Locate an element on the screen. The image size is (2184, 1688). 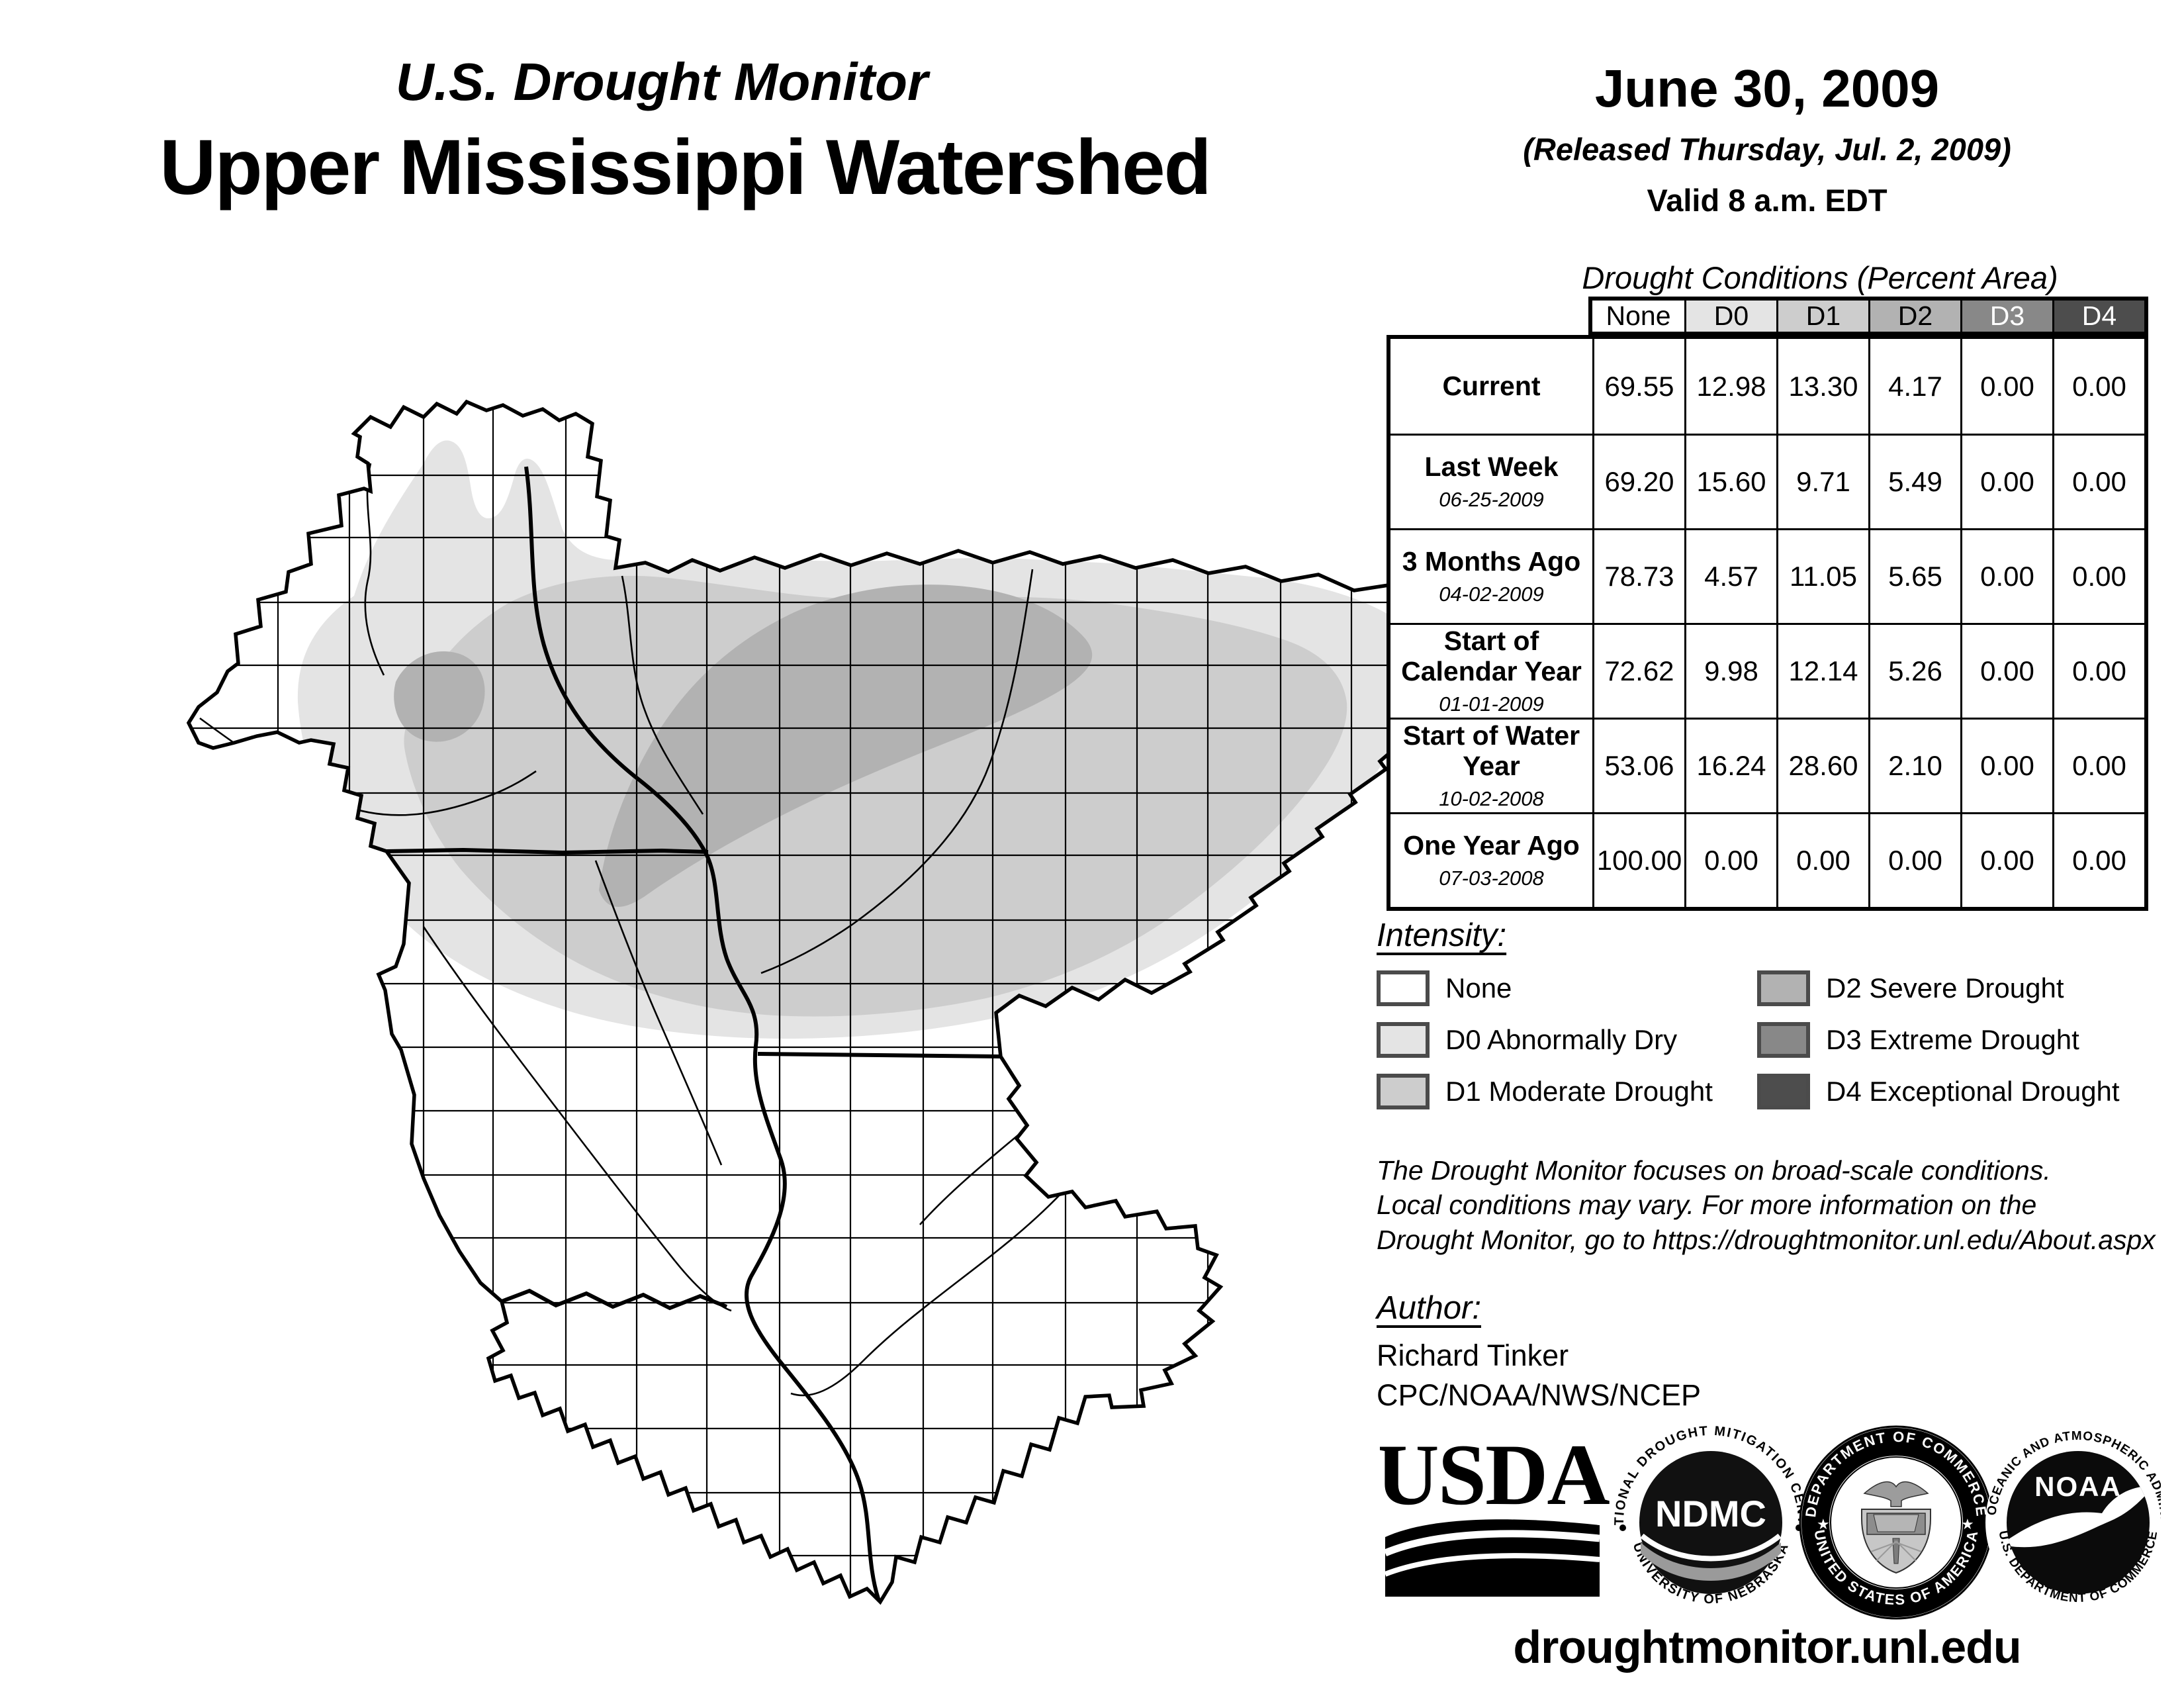
author-name: Richard Tinker is located at coordinates (1473, 1355).